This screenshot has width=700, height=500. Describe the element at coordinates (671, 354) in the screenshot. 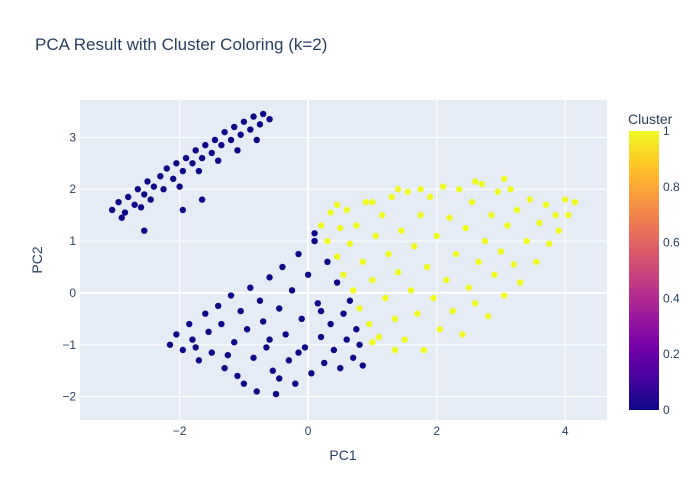

I see `colorbar-tick-label: 0.2` at that location.